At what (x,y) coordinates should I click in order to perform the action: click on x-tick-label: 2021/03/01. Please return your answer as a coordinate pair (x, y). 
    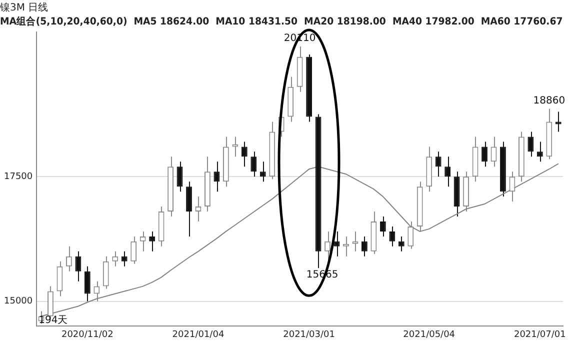
    Looking at the image, I should click on (309, 335).